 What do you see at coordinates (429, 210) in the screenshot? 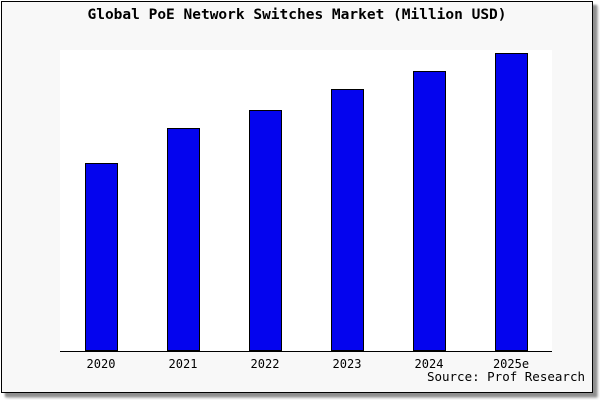
I see `bar-2024` at bounding box center [429, 210].